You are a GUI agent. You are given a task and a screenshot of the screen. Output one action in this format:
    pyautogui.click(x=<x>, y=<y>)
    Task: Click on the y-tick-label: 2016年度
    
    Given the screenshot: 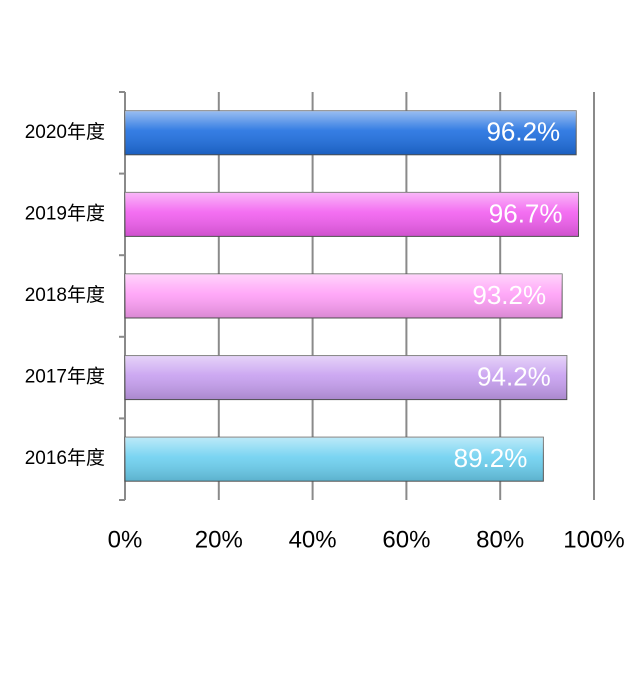 What is the action you would take?
    pyautogui.click(x=65, y=458)
    